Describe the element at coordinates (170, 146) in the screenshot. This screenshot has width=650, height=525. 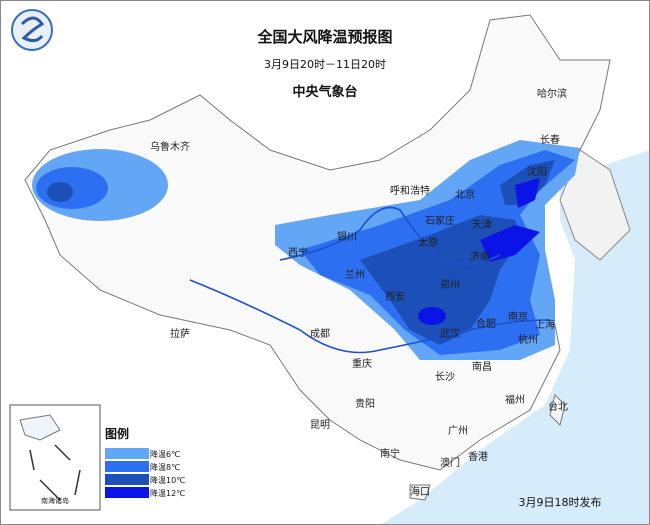
I see `city-label: 乌鲁木齐` at that location.